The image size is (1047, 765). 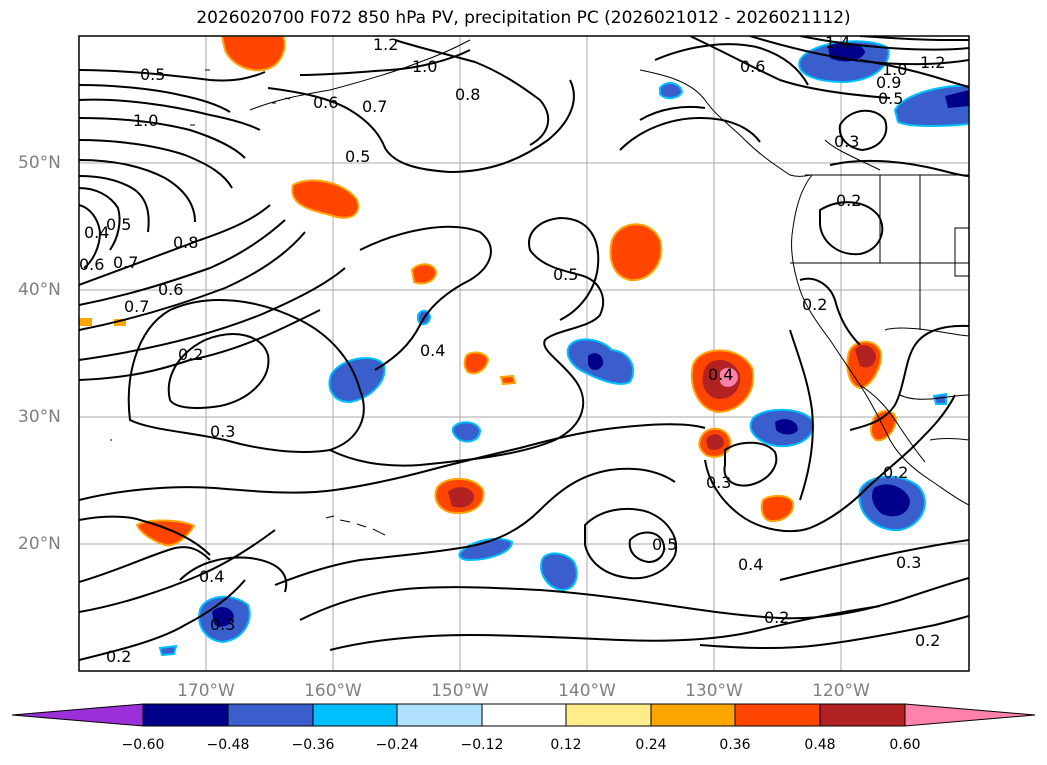 What do you see at coordinates (206, 691) in the screenshot?
I see `lon-label: 170°W` at bounding box center [206, 691].